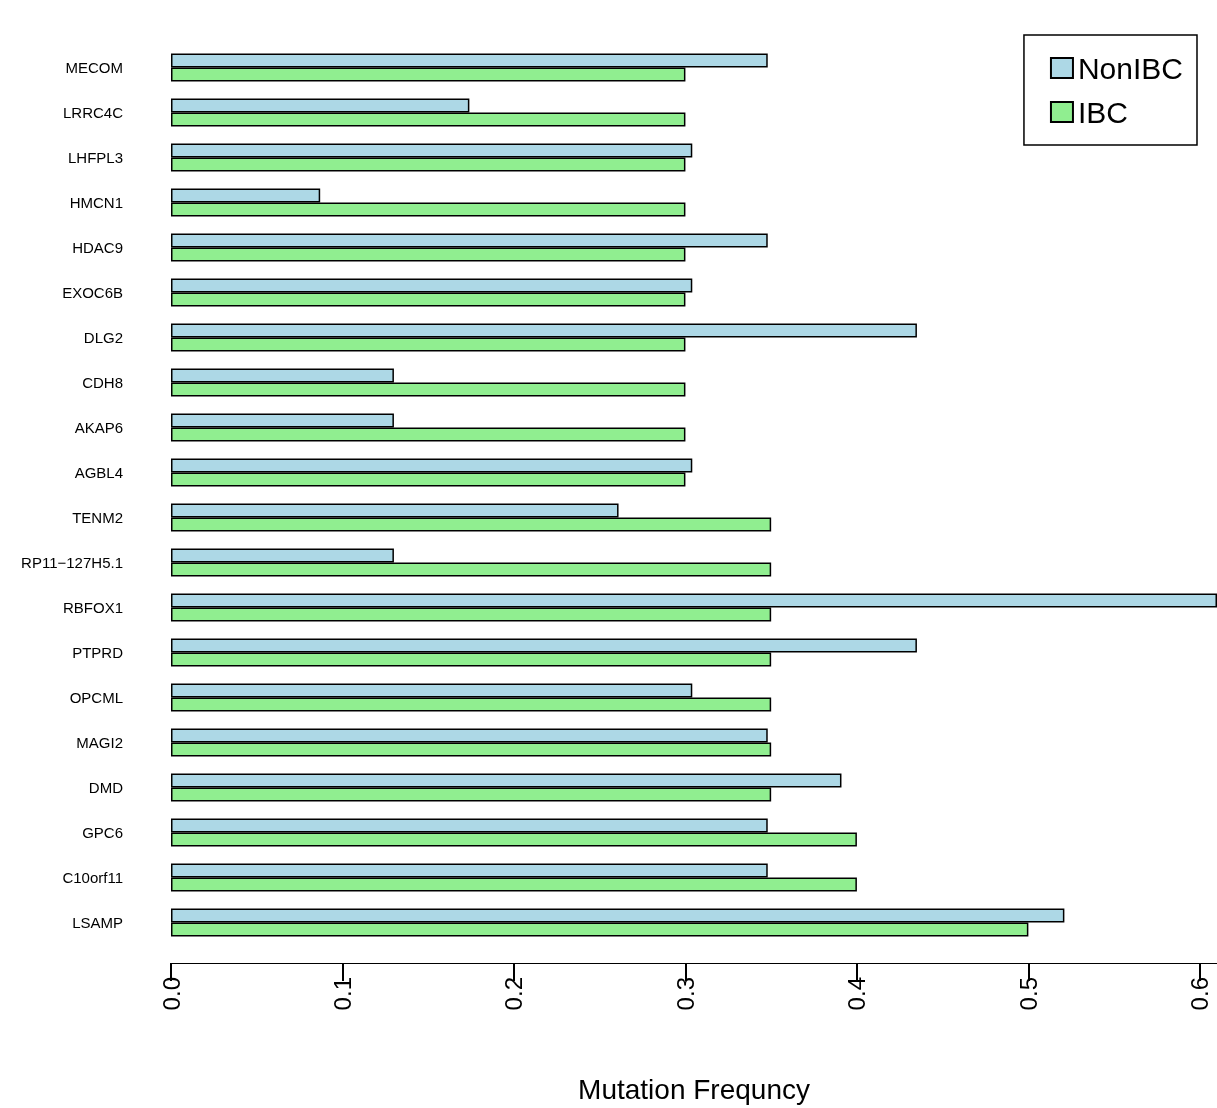  Describe the element at coordinates (98, 427) in the screenshot. I see `y-tick-label: AKAP6` at that location.